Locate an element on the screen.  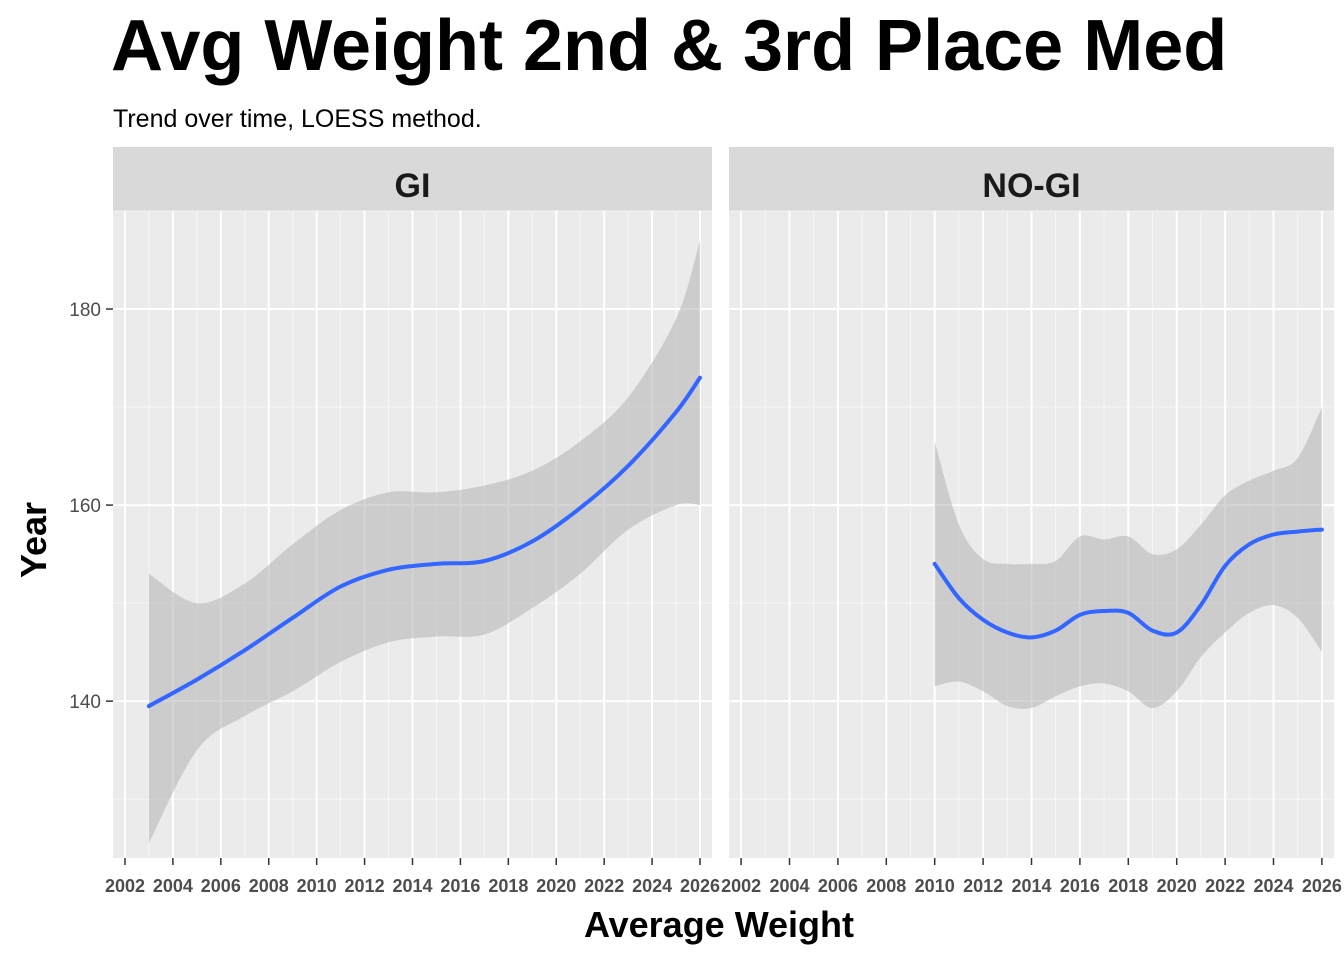
trend-line-gi is located at coordinates (424, 542).